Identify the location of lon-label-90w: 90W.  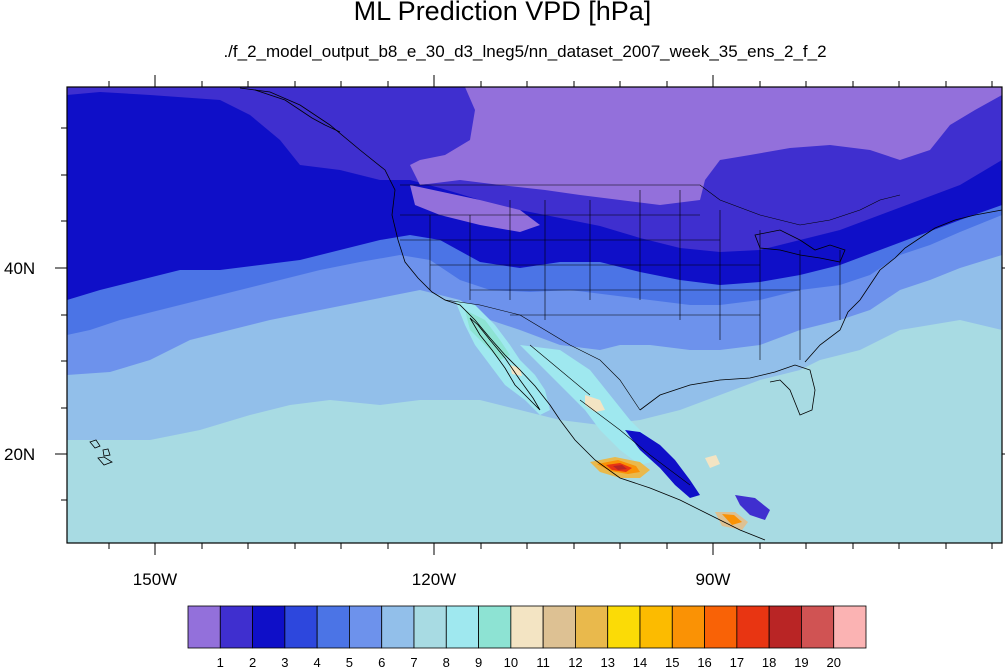
(713, 579).